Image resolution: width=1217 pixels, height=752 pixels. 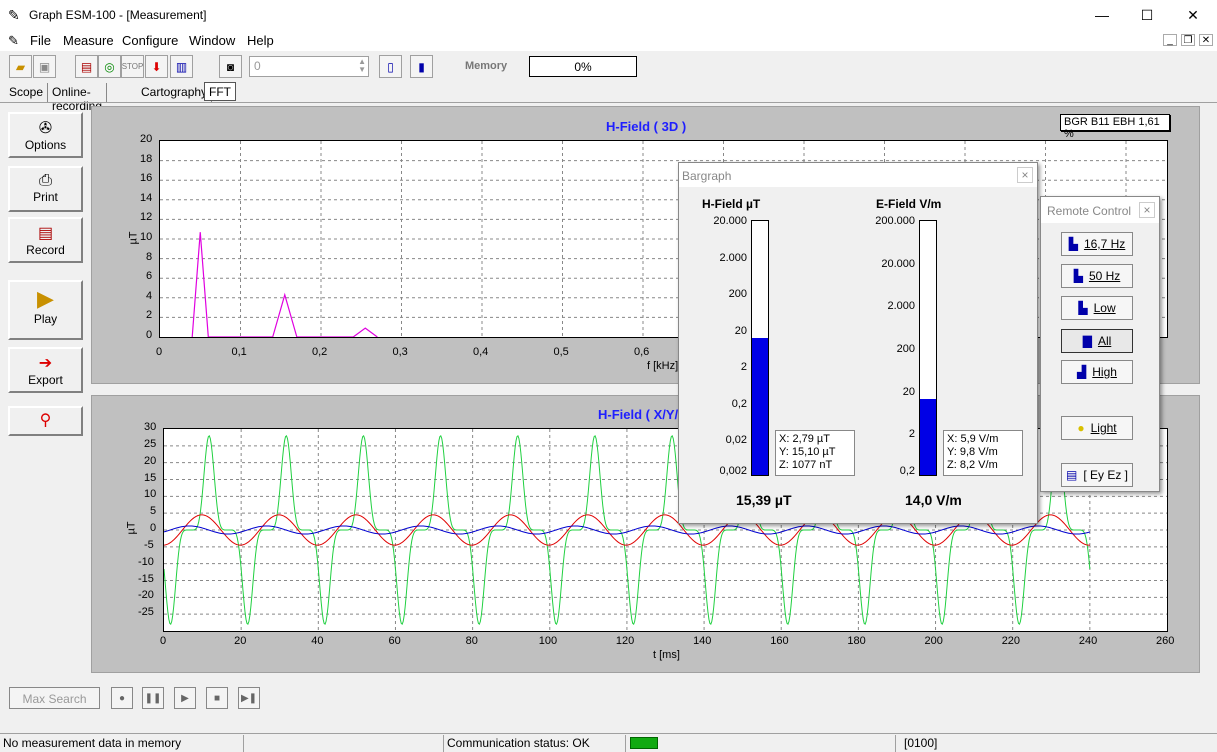 I want to click on xyz-x-tick: 80, so click(x=471, y=641).